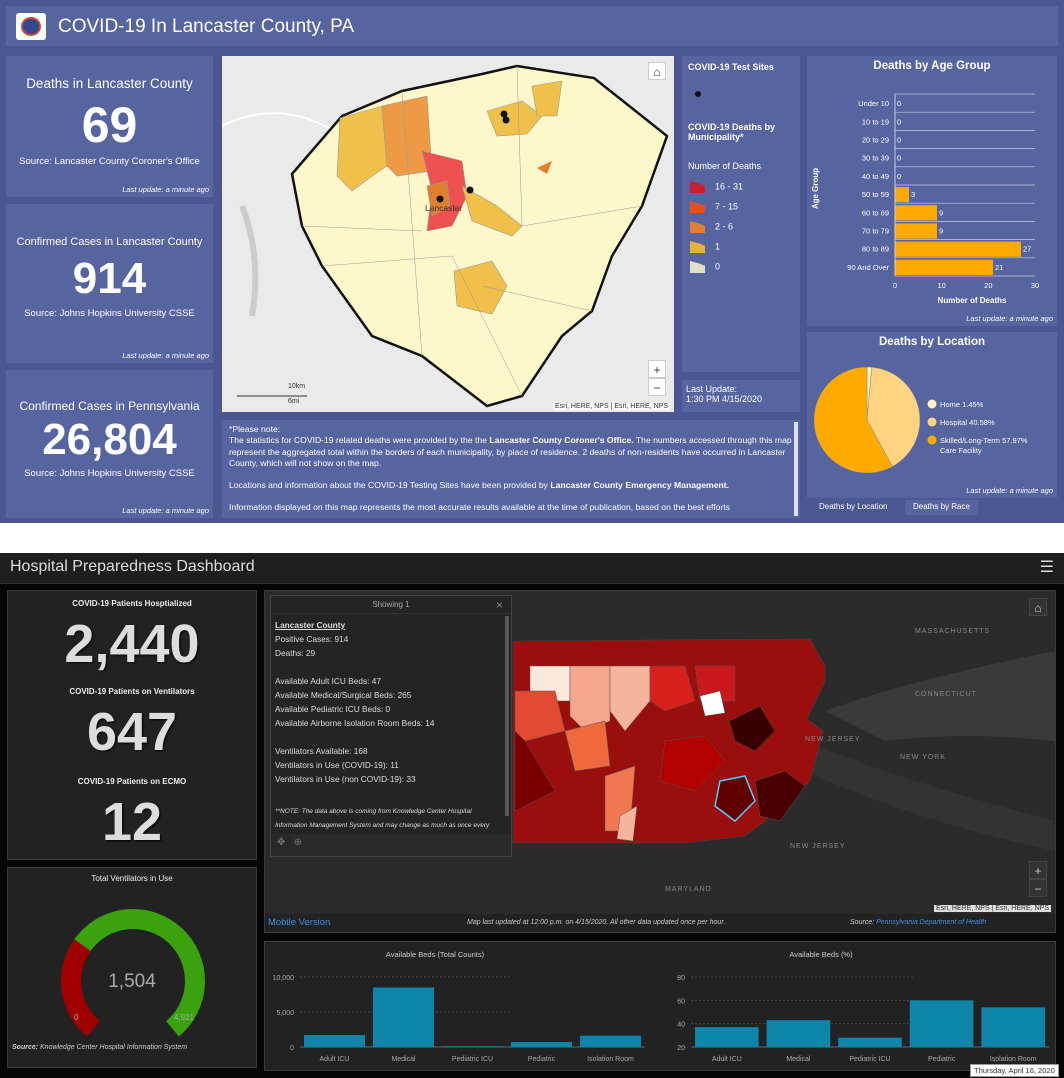 This screenshot has height=1078, width=1064. Describe the element at coordinates (724, 226) in the screenshot. I see `legend-class-label: 2 - 6` at that location.